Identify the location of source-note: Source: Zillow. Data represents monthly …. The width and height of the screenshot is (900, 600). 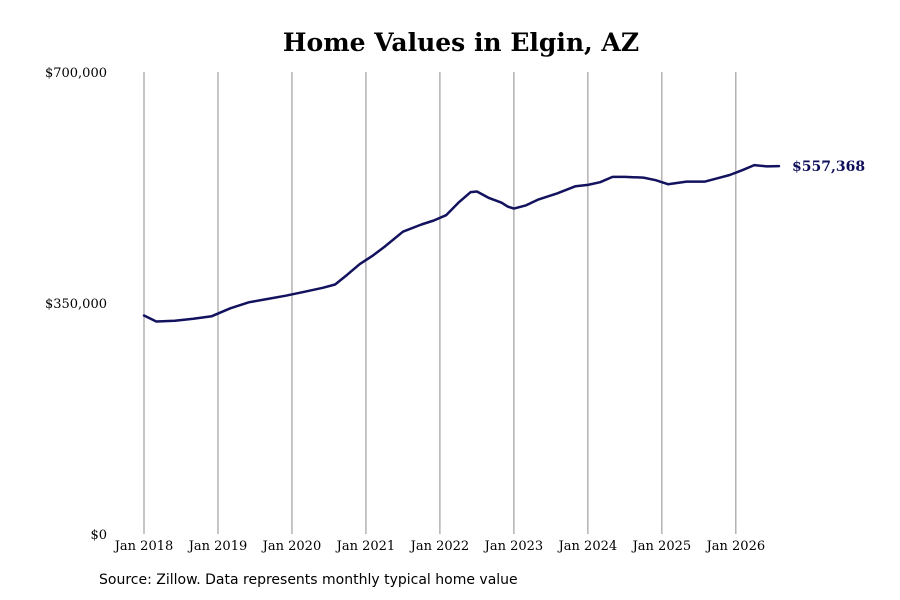
(308, 580).